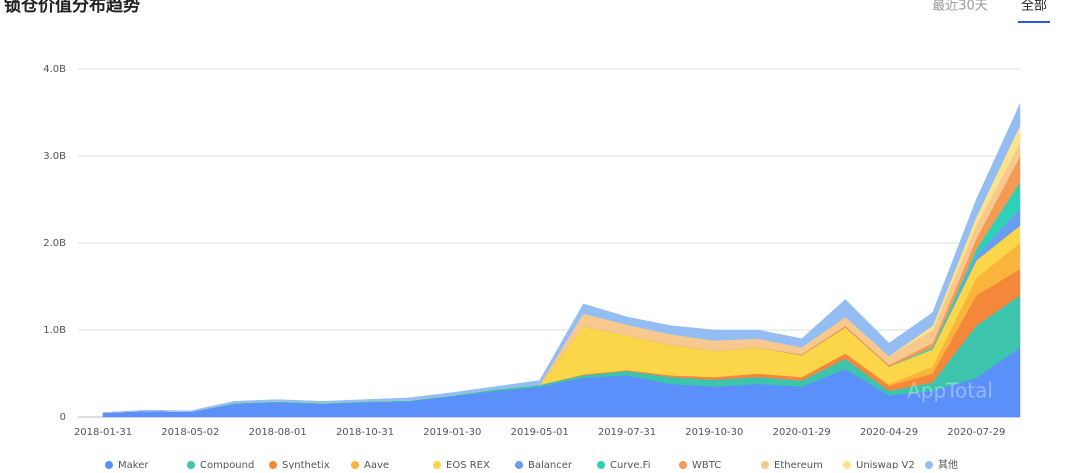  What do you see at coordinates (802, 432) in the screenshot?
I see `x-tick-label: 2020-01-29` at bounding box center [802, 432].